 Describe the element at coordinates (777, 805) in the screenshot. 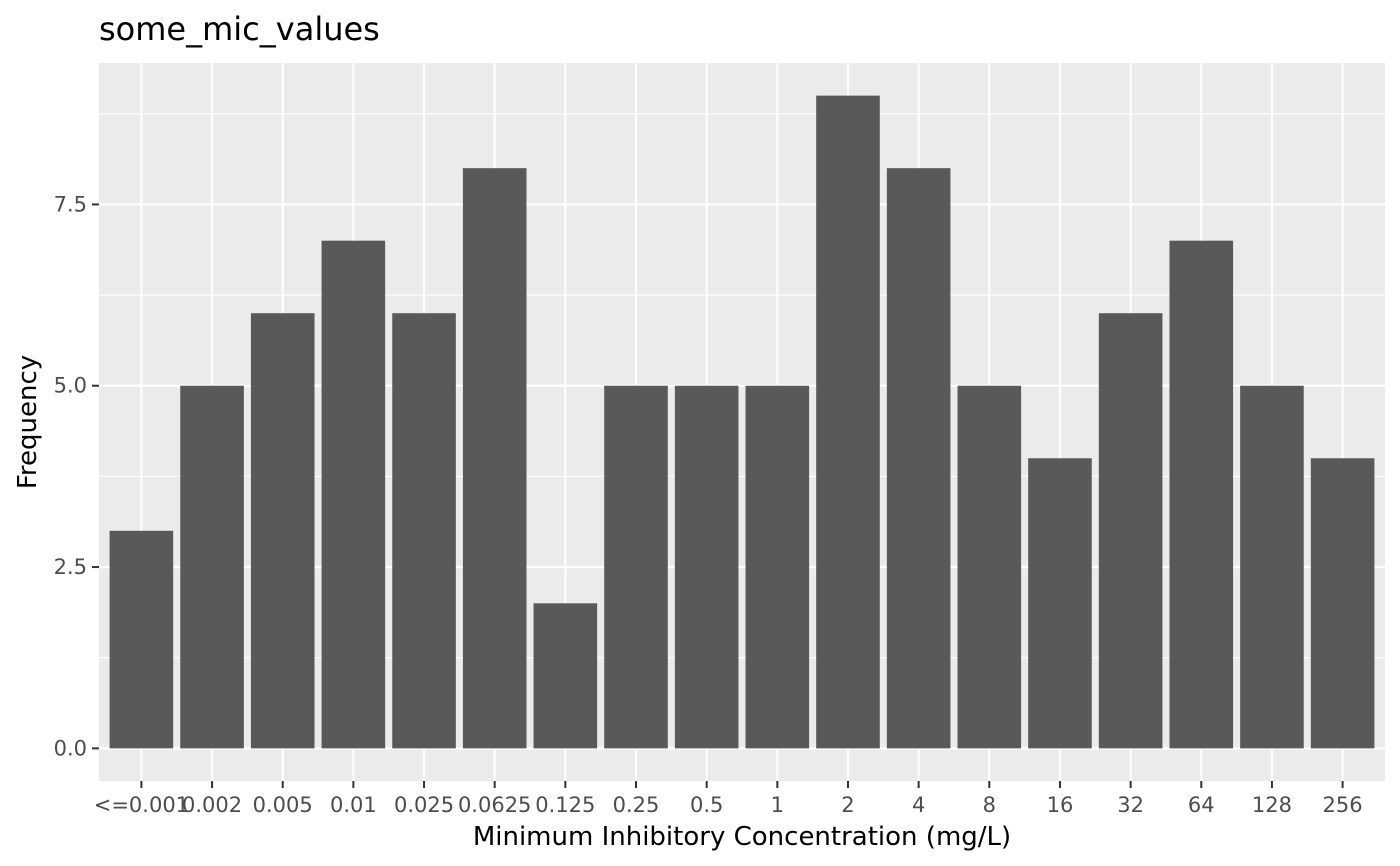

I see `x-tick-label: 1` at that location.